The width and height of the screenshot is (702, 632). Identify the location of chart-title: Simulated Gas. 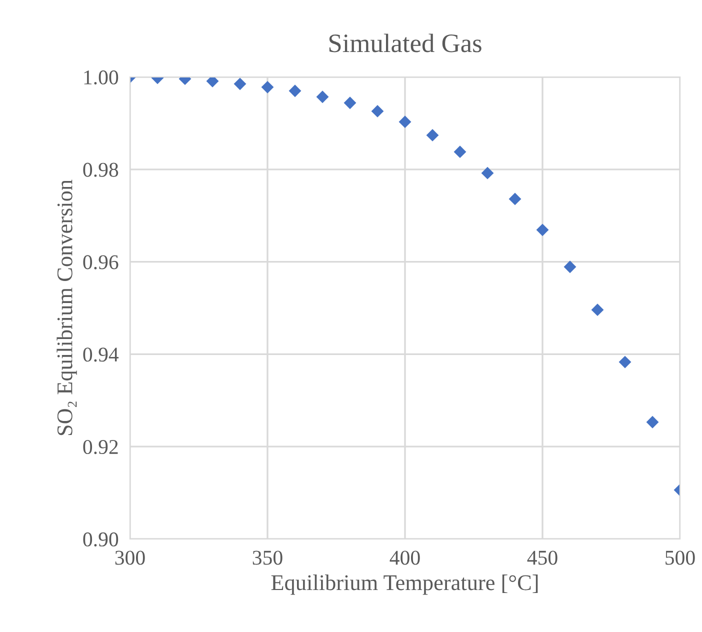
(405, 43).